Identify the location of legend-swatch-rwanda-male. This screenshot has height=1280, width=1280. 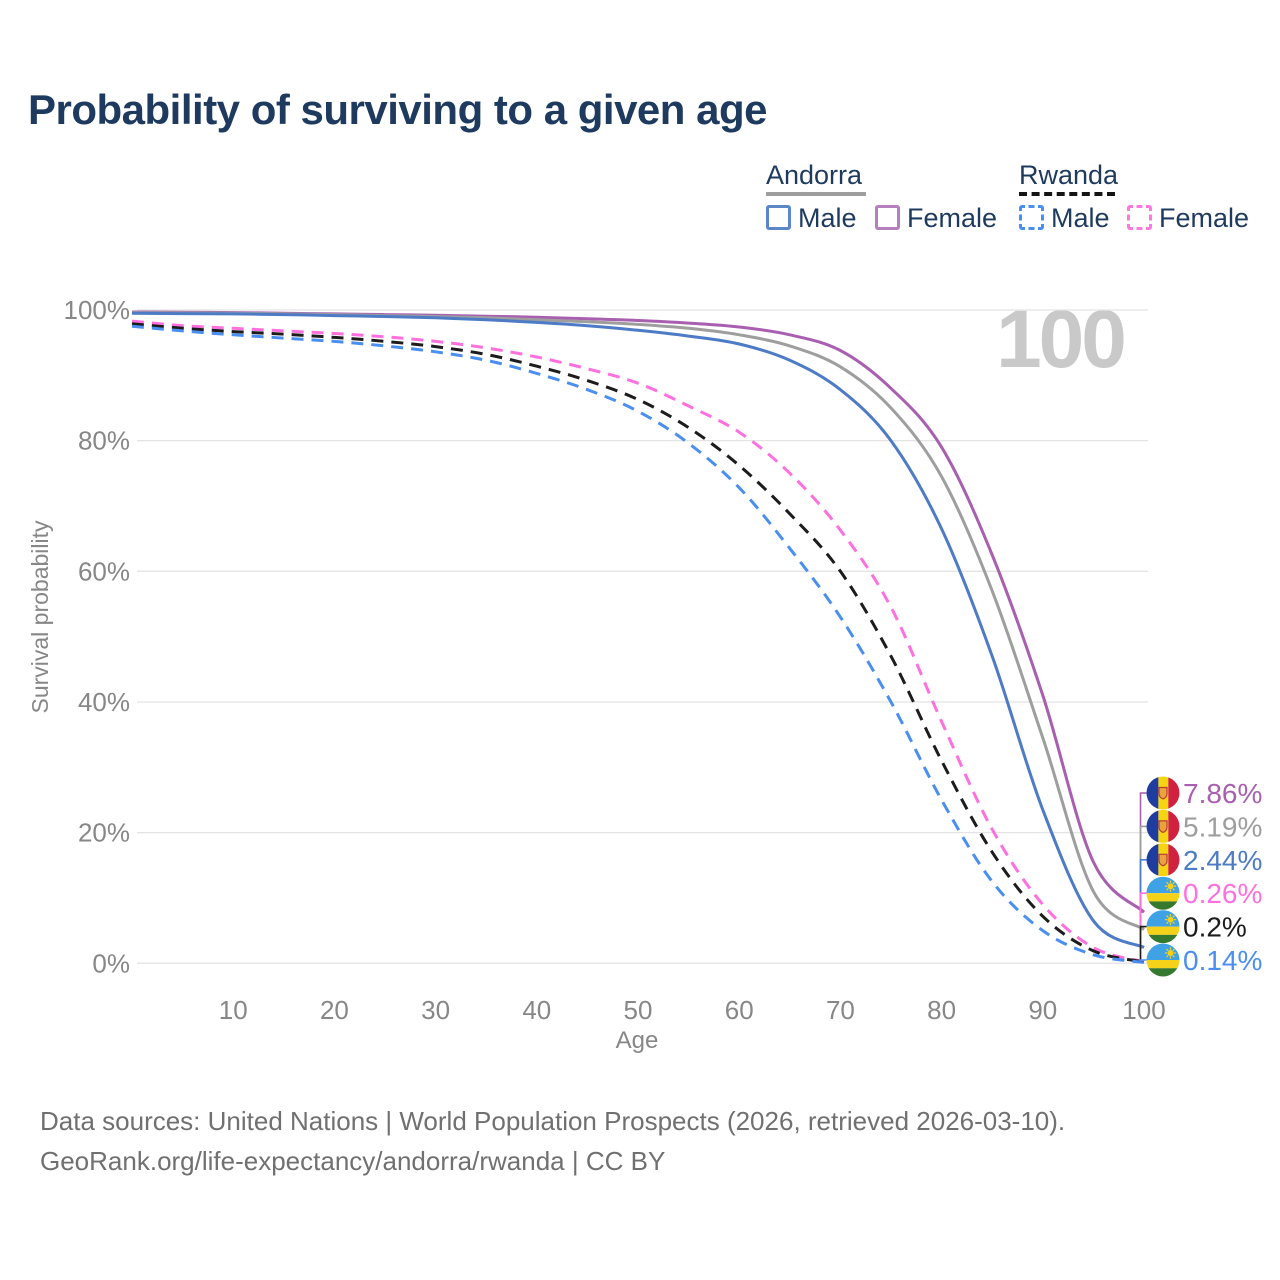
(1031, 217).